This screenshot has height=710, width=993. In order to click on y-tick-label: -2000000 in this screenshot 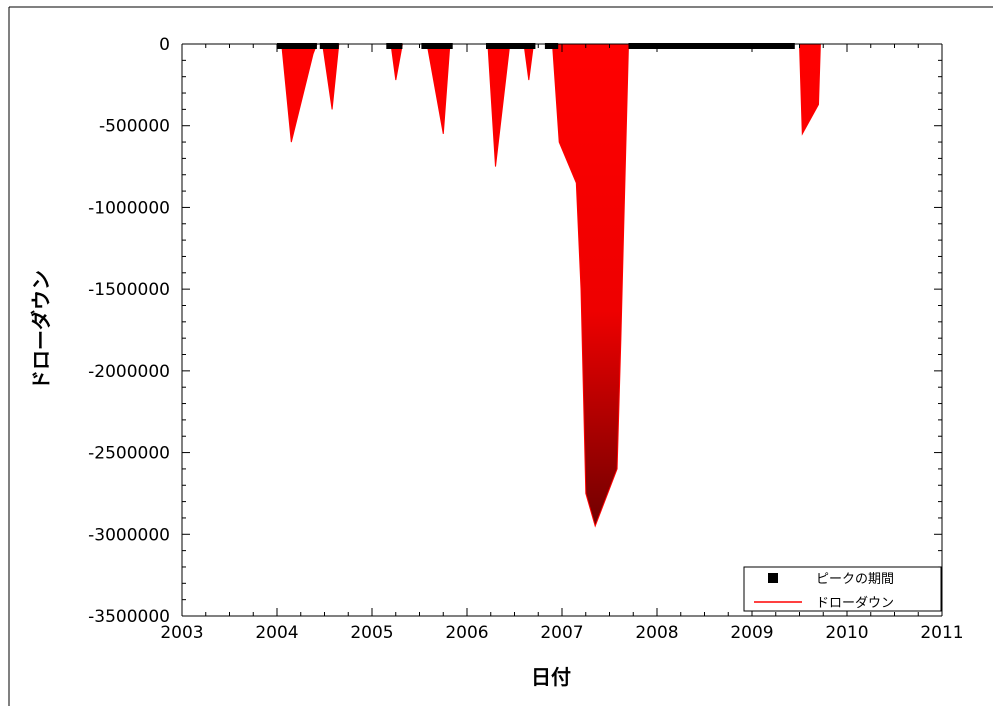, I will do `click(129, 372)`.